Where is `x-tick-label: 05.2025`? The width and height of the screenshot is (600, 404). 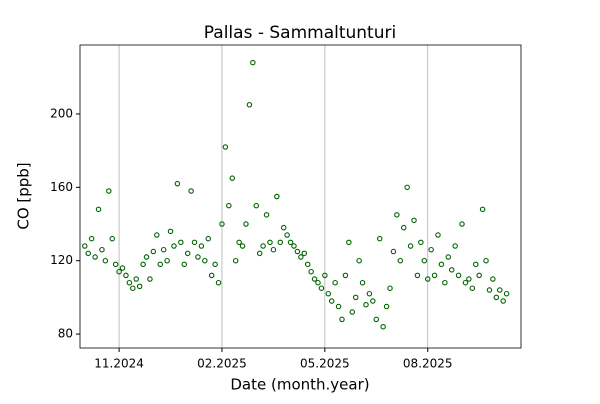 x-tick-label: 05.2025 is located at coordinates (325, 364).